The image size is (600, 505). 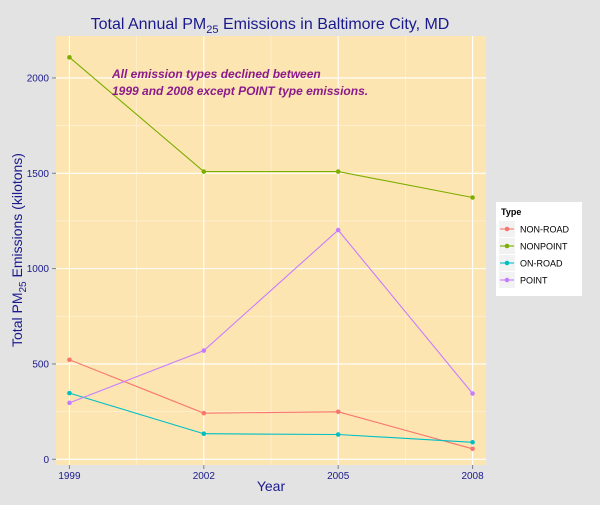 I want to click on y-axis: 0 500 1000 1500 2000, so click(x=41, y=269).